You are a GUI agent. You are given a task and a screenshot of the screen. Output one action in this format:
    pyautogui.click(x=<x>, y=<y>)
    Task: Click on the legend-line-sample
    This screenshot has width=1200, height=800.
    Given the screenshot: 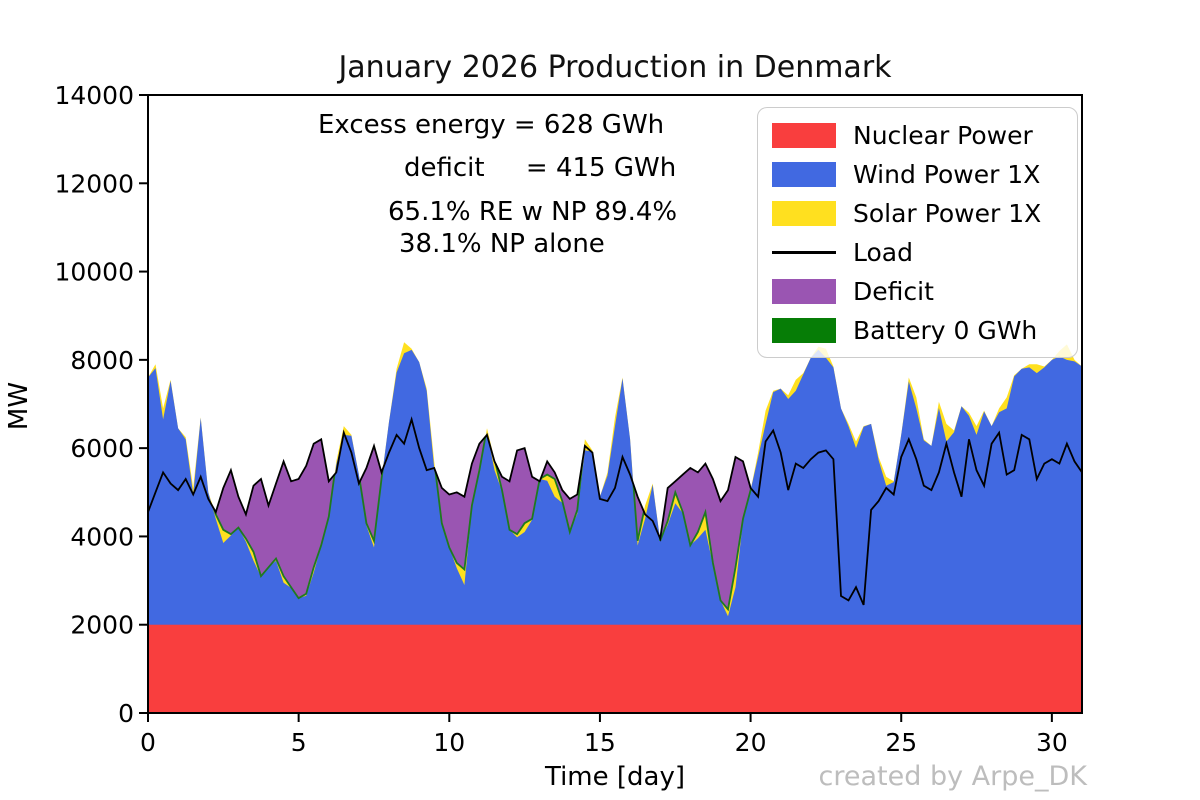 What is the action you would take?
    pyautogui.click(x=804, y=252)
    